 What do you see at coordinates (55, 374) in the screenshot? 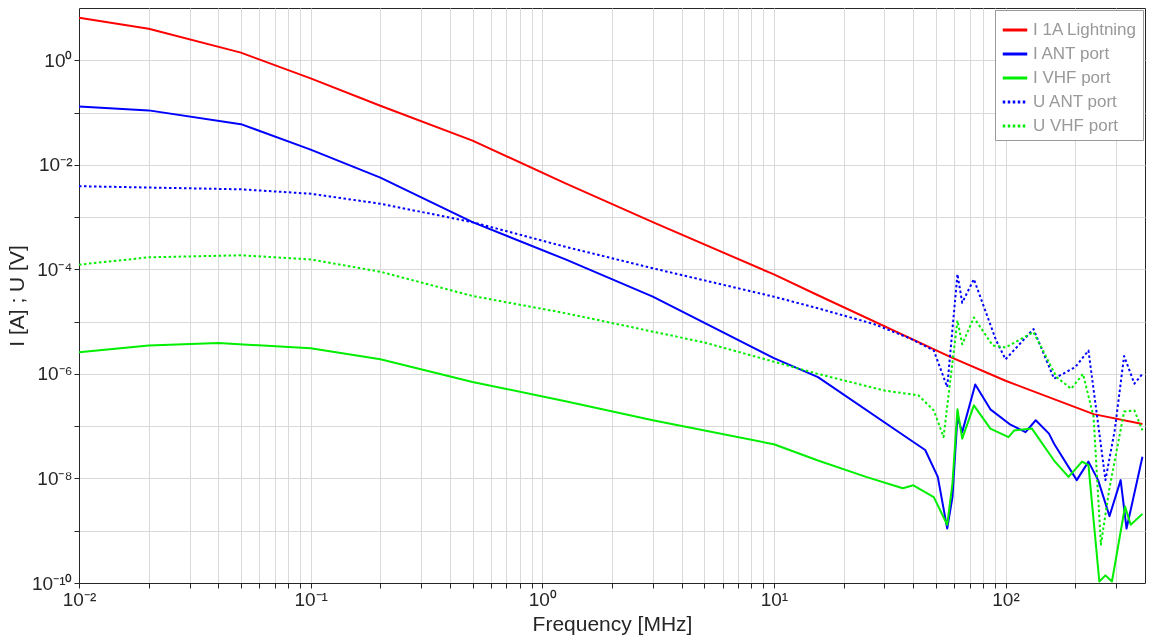
I see `y-tick-label: 10⁻⁶` at bounding box center [55, 374].